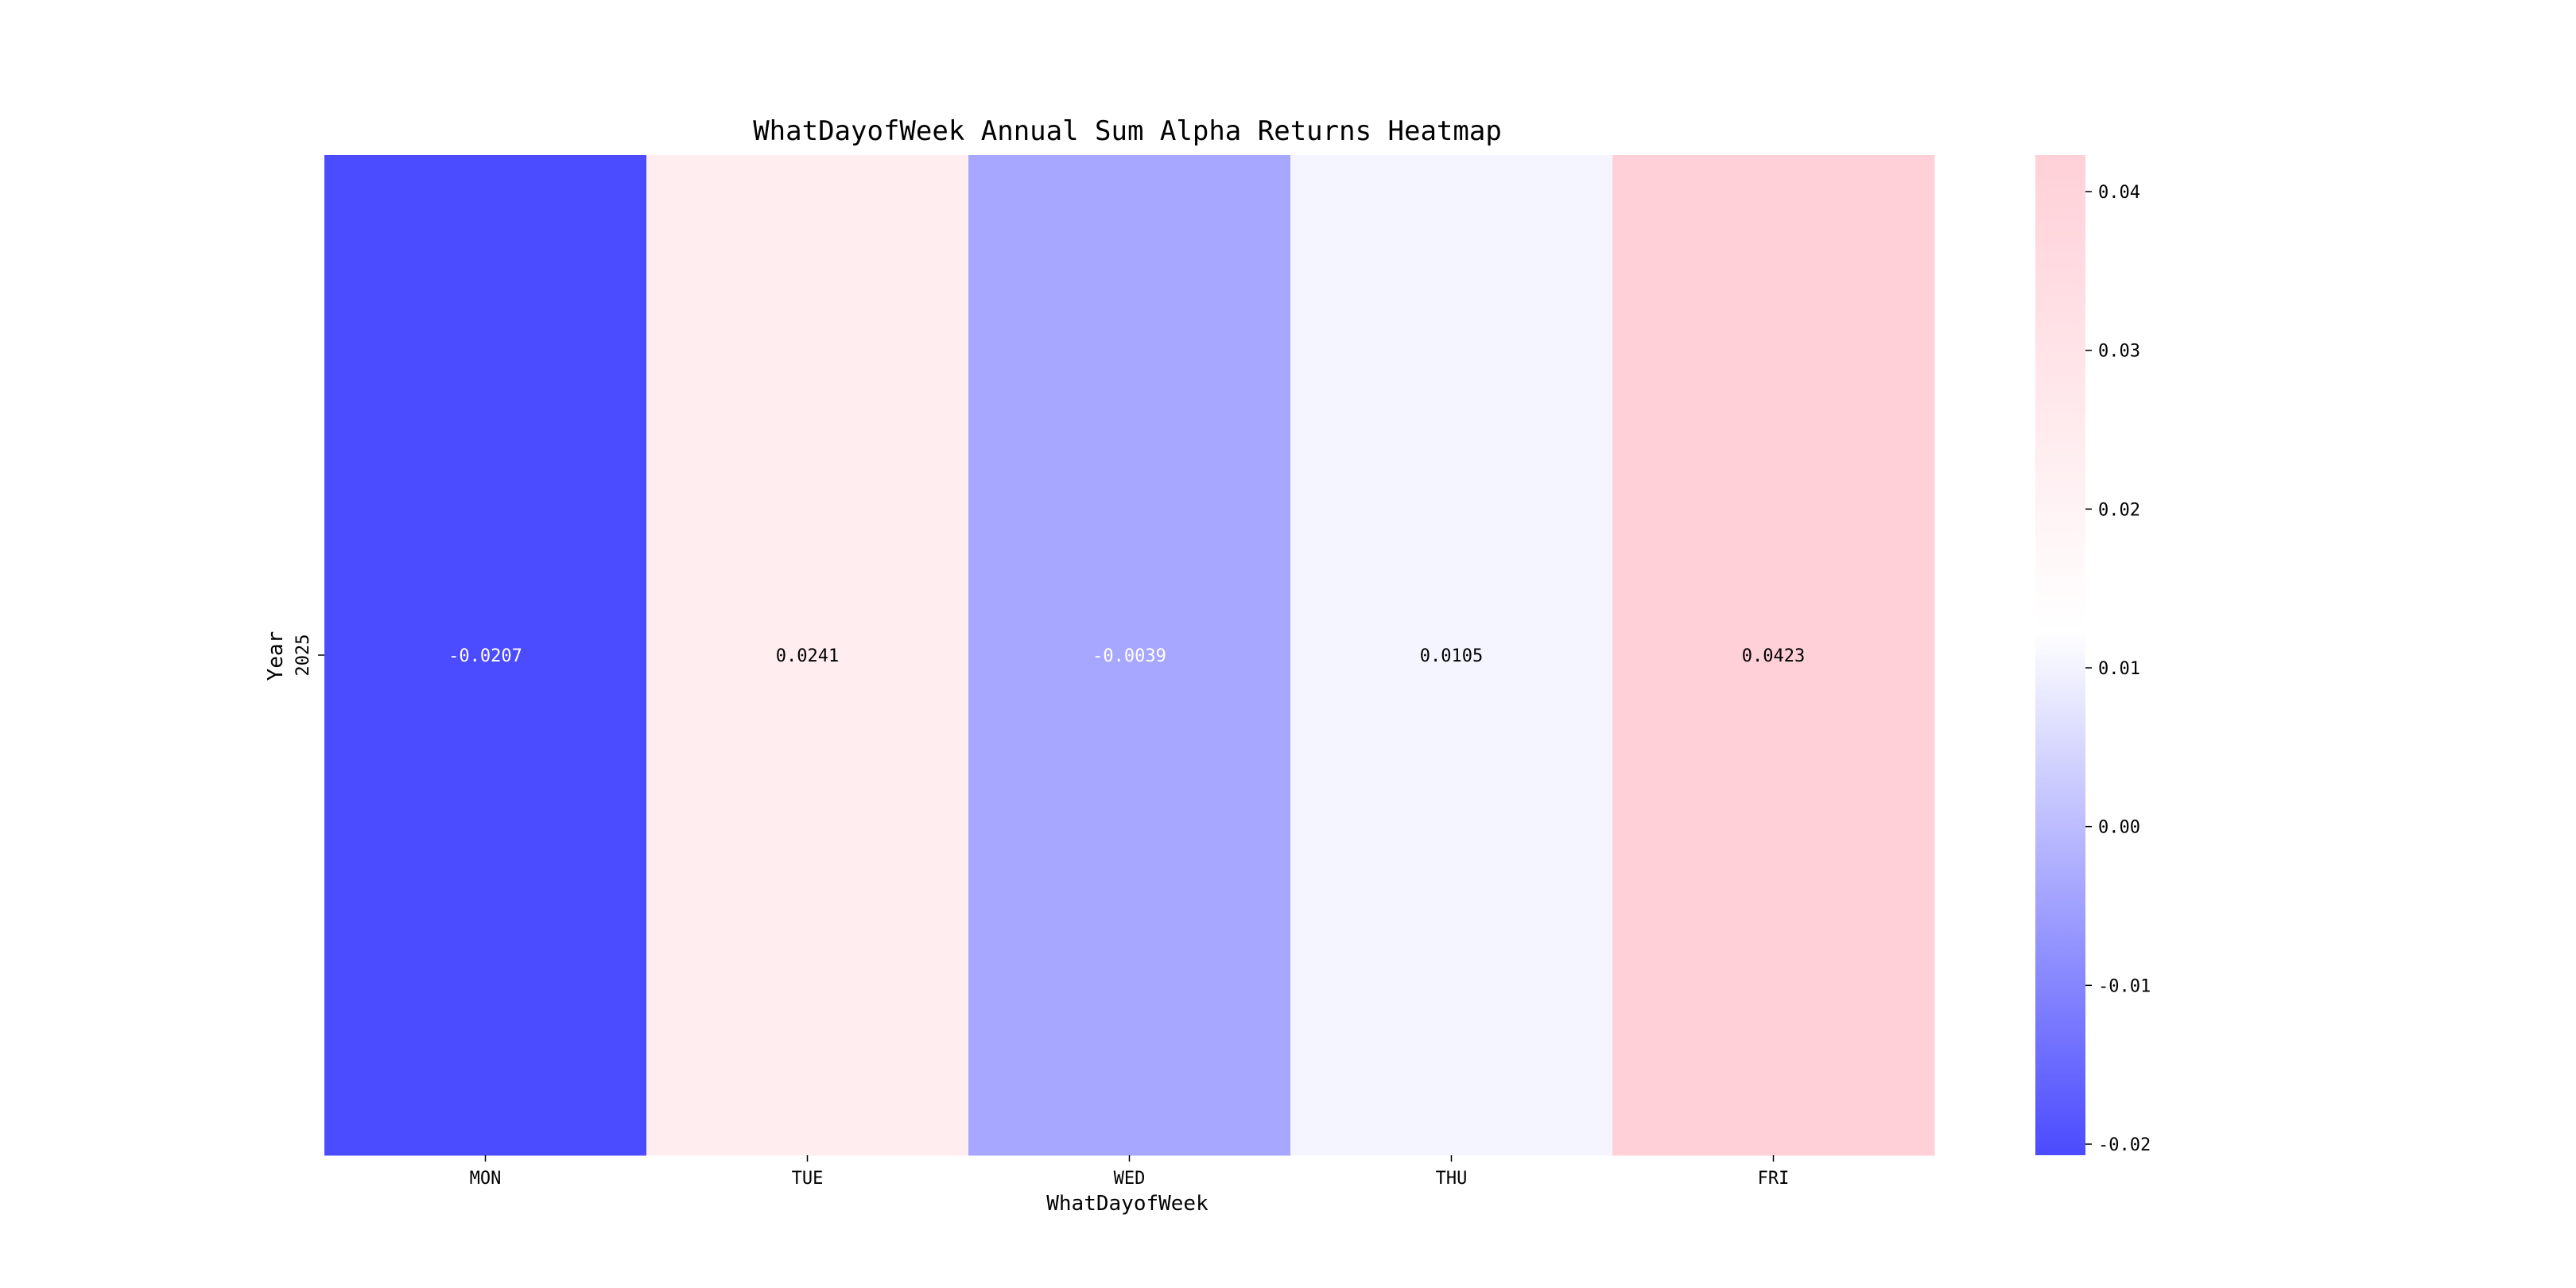  What do you see at coordinates (808, 1179) in the screenshot?
I see `x-tick-label: TUE` at bounding box center [808, 1179].